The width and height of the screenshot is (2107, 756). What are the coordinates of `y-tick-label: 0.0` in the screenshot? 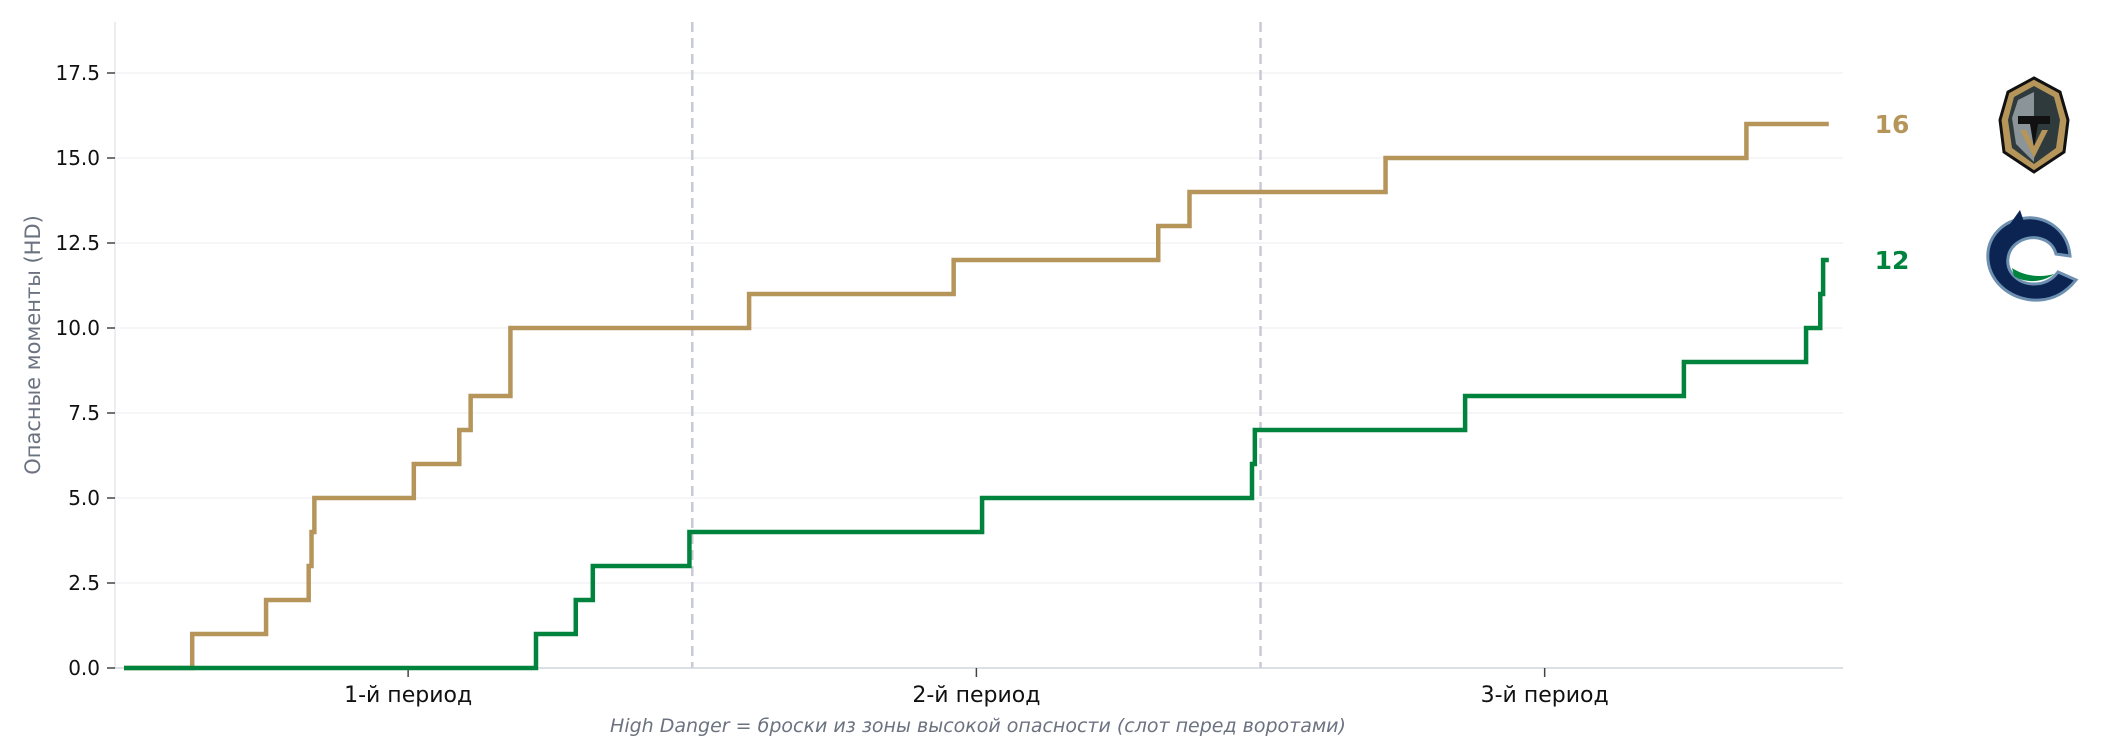 It's located at (84, 668).